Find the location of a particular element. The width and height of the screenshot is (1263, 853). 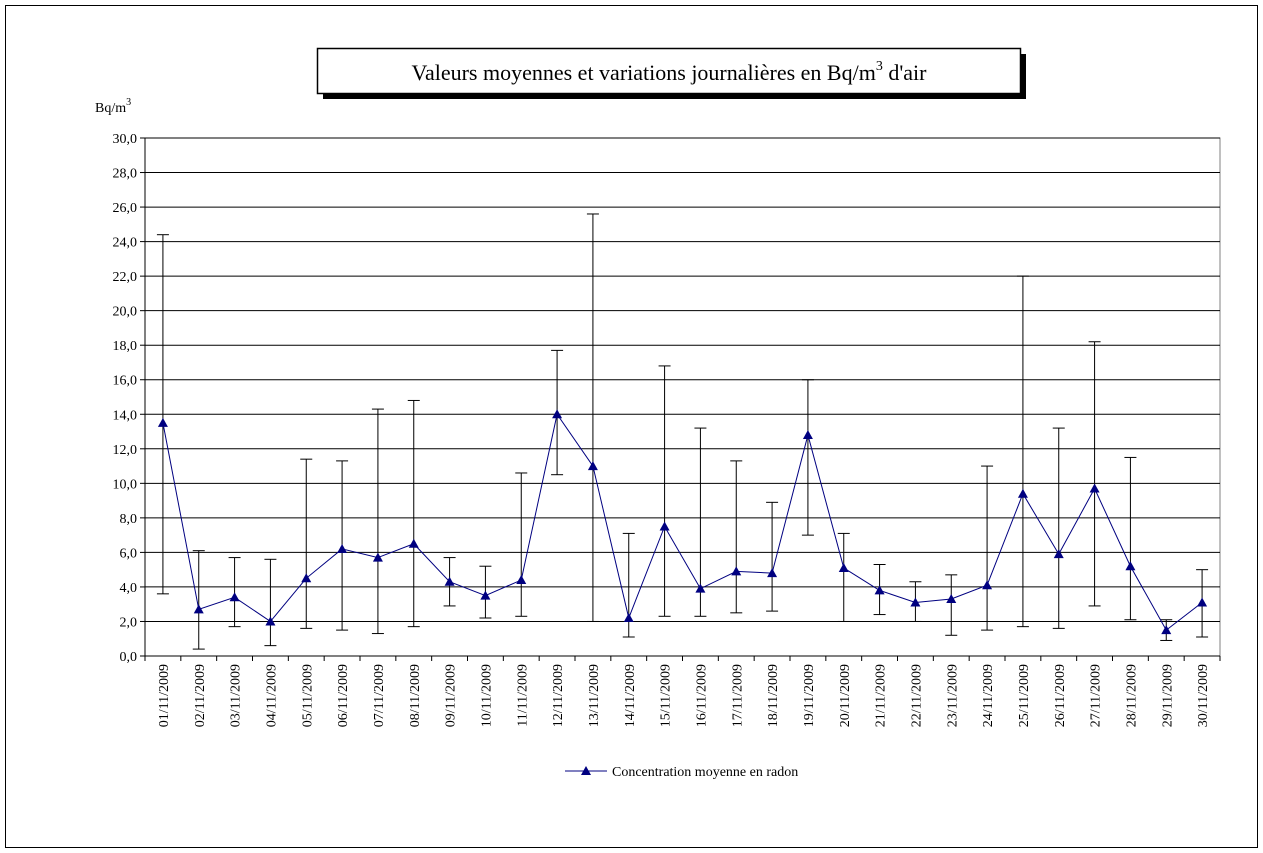

y-tick-label: 12,0 is located at coordinates (125, 450).